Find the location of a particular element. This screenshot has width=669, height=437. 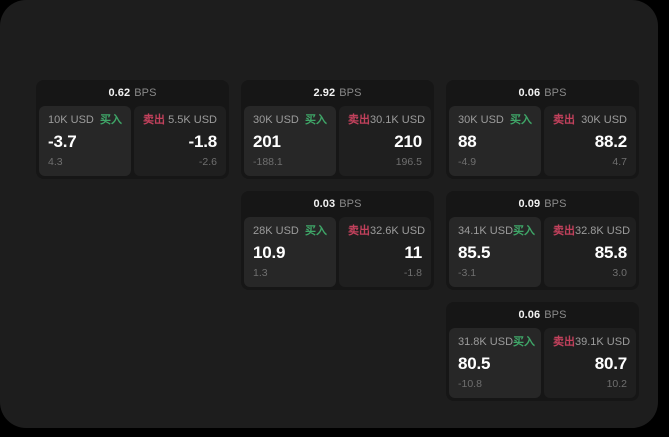

buy-quantity: 31.8K USD is located at coordinates (486, 342).